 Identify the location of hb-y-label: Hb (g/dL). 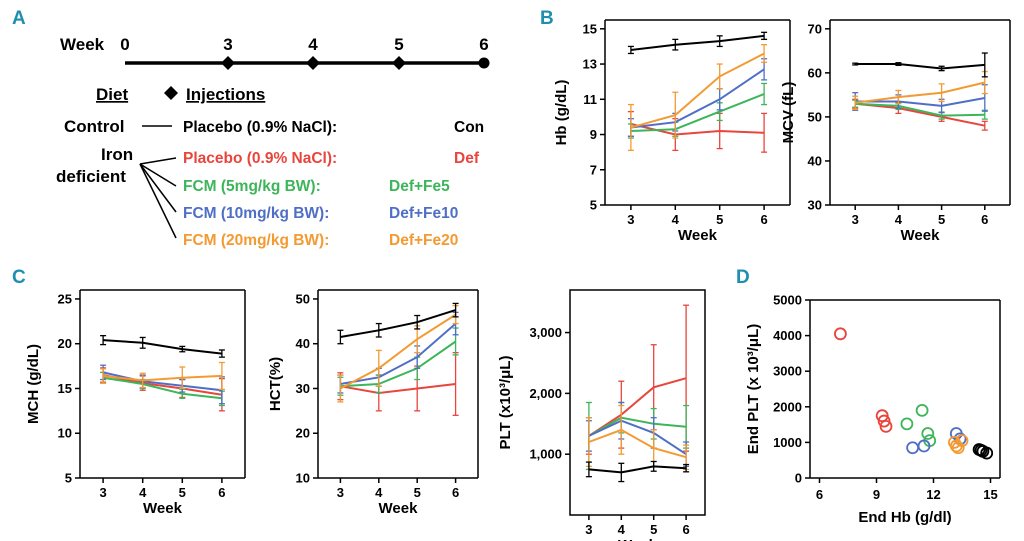
(561, 113).